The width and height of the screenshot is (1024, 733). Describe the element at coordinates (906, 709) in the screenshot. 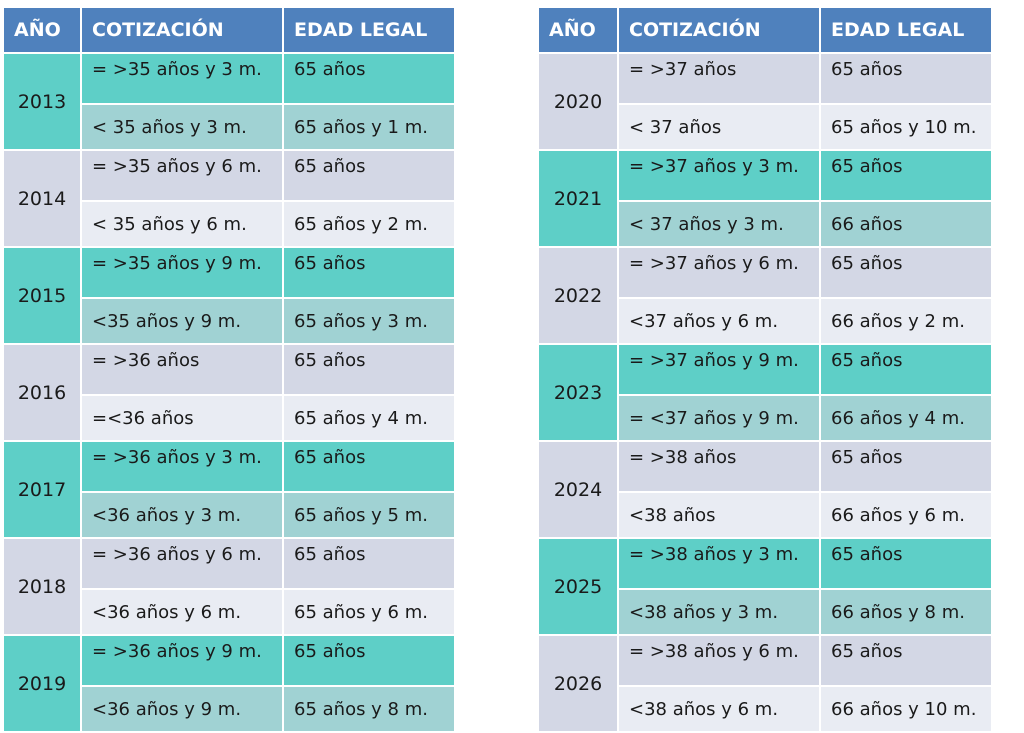

I see `edad-legal-cell: 66 años y 10 m.` at that location.